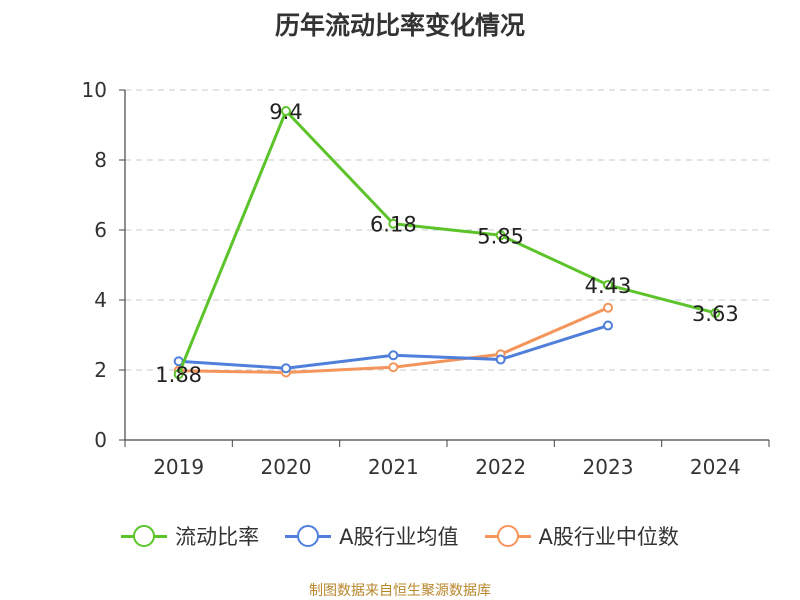 Image resolution: width=800 pixels, height=600 pixels. Describe the element at coordinates (94, 90) in the screenshot. I see `y-tick-label: 10` at that location.